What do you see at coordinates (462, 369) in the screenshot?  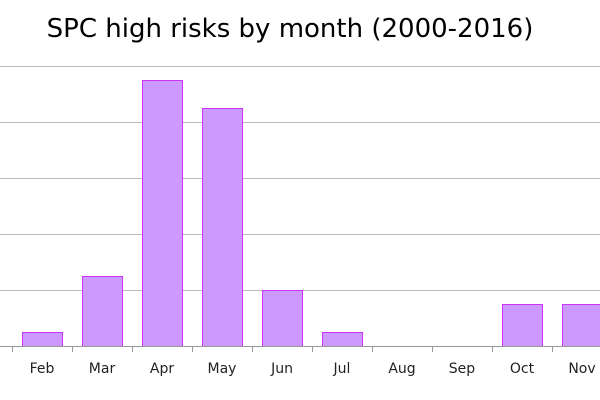 I see `x-tick-label-sep: Sep` at bounding box center [462, 369].